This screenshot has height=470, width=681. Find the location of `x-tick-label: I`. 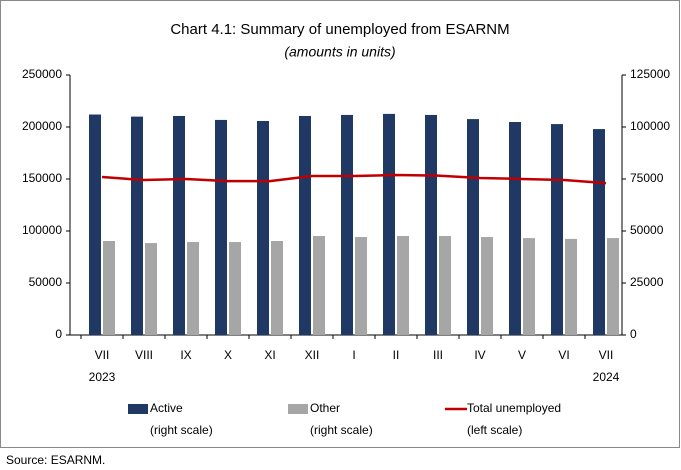

x-tick-label: I is located at coordinates (353, 355).